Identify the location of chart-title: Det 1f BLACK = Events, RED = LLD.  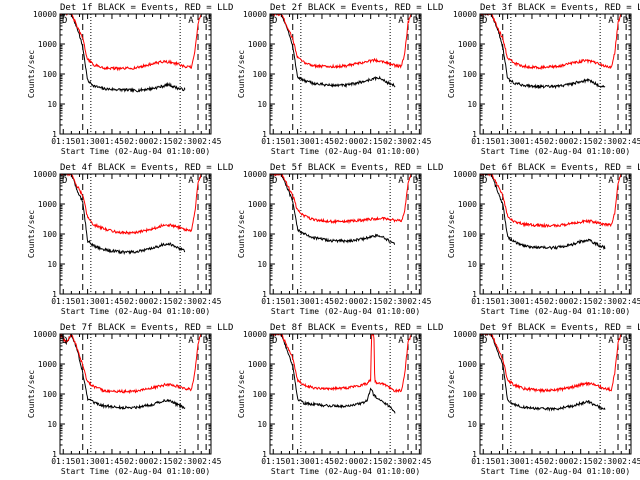
(146, 8).